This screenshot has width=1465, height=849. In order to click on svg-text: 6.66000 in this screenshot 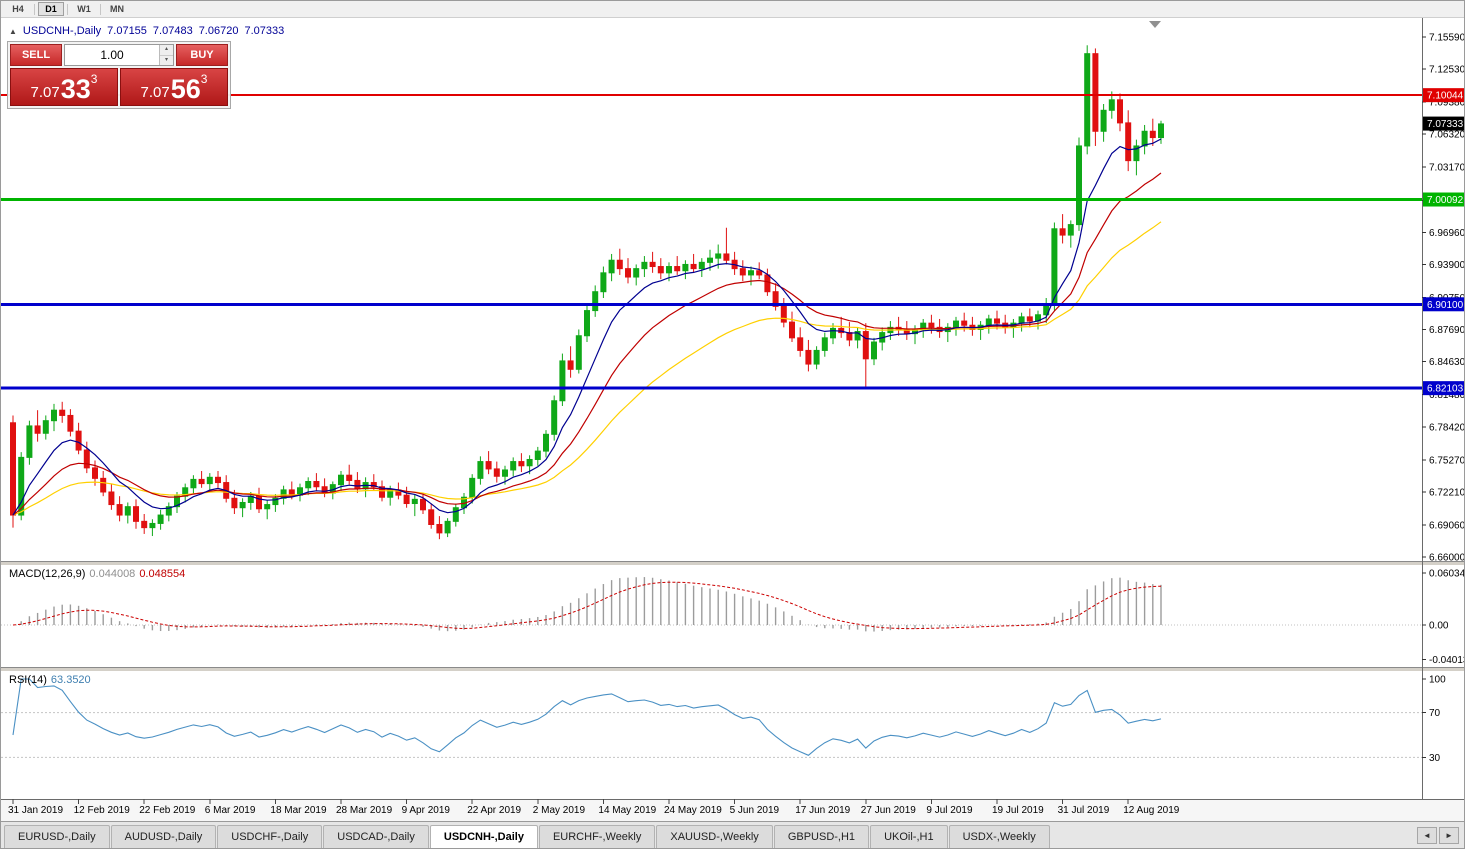, I will do `click(1447, 558)`.